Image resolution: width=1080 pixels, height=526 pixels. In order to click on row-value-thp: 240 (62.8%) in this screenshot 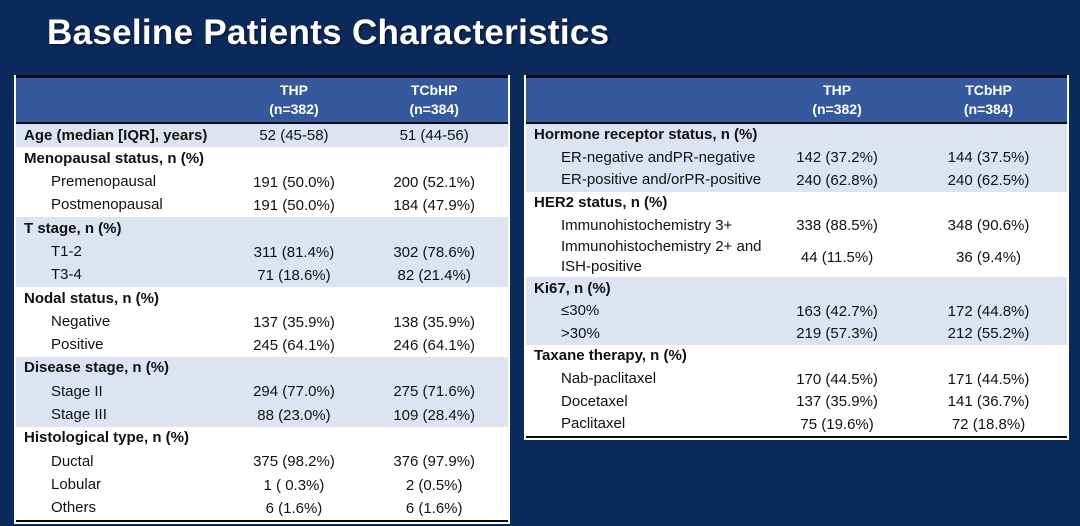, I will do `click(837, 180)`.